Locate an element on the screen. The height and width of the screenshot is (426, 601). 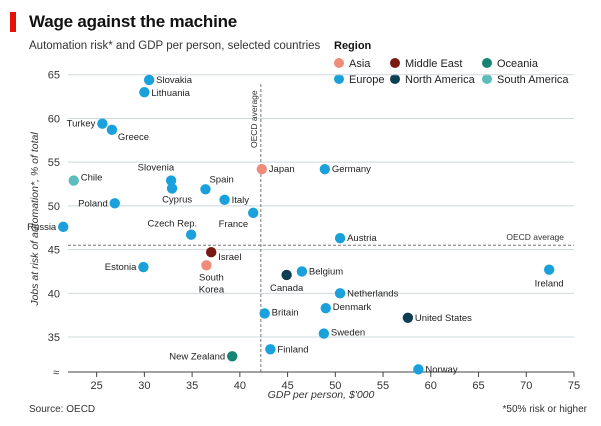
legend-item-asia: Asia is located at coordinates (352, 64).